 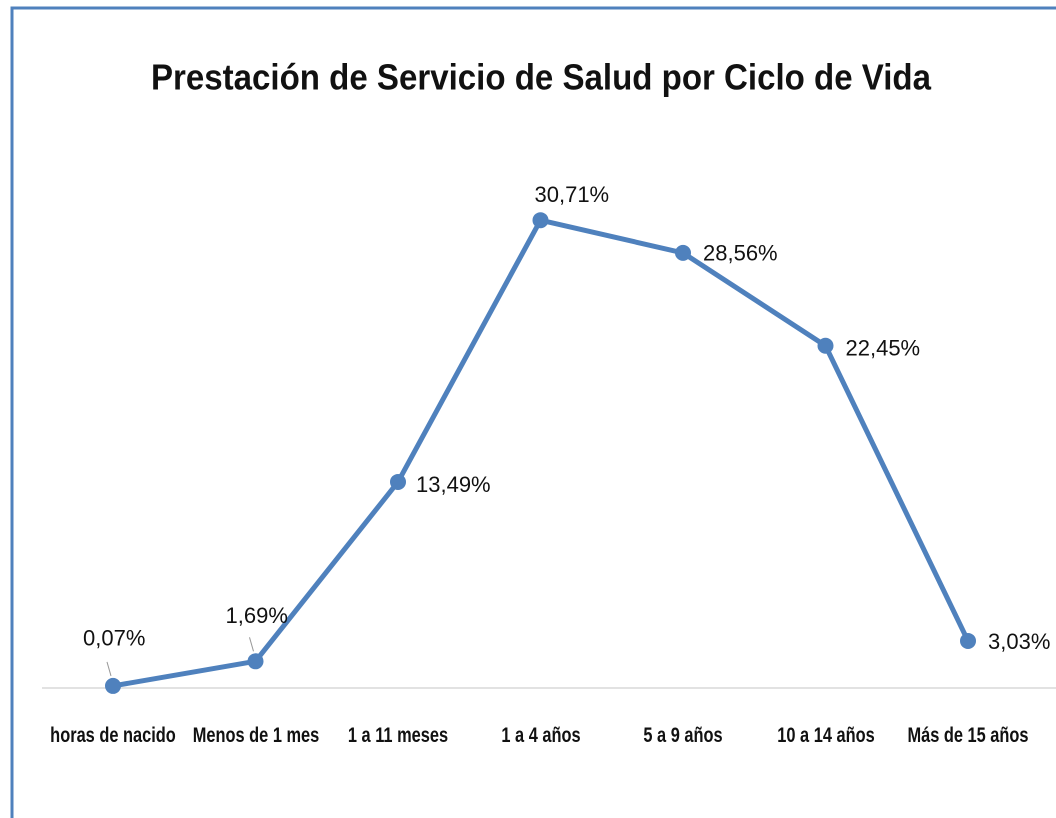 What do you see at coordinates (572, 194) in the screenshot?
I see `data-label: 30,71%` at bounding box center [572, 194].